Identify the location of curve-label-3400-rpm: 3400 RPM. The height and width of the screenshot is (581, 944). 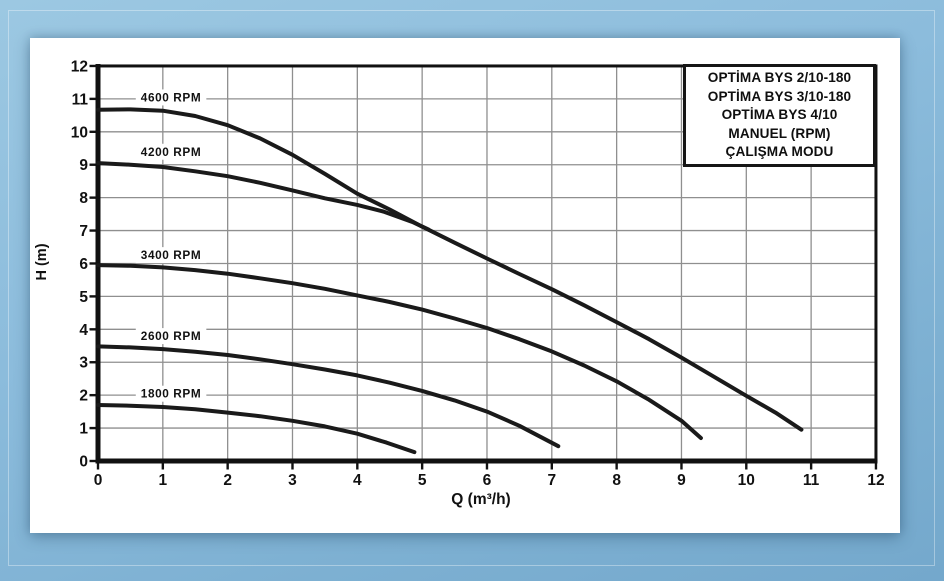
(171, 255).